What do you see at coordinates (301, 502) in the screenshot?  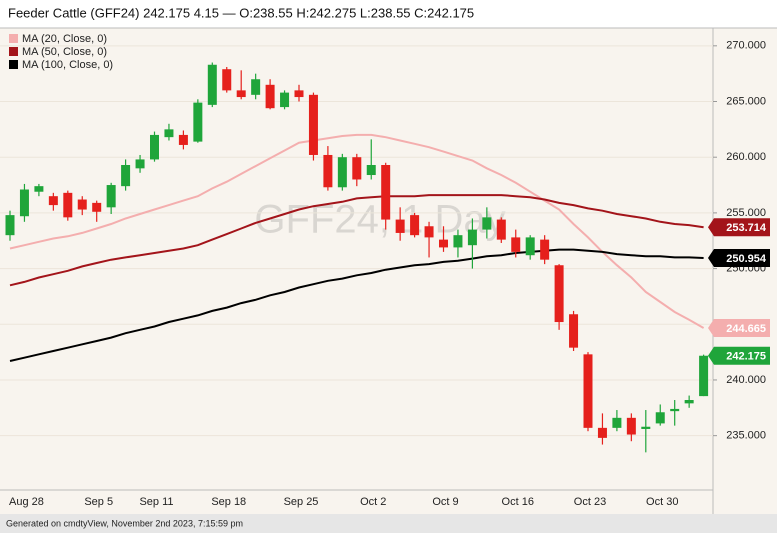 I see `x-tick-label: Sep 25` at bounding box center [301, 502].